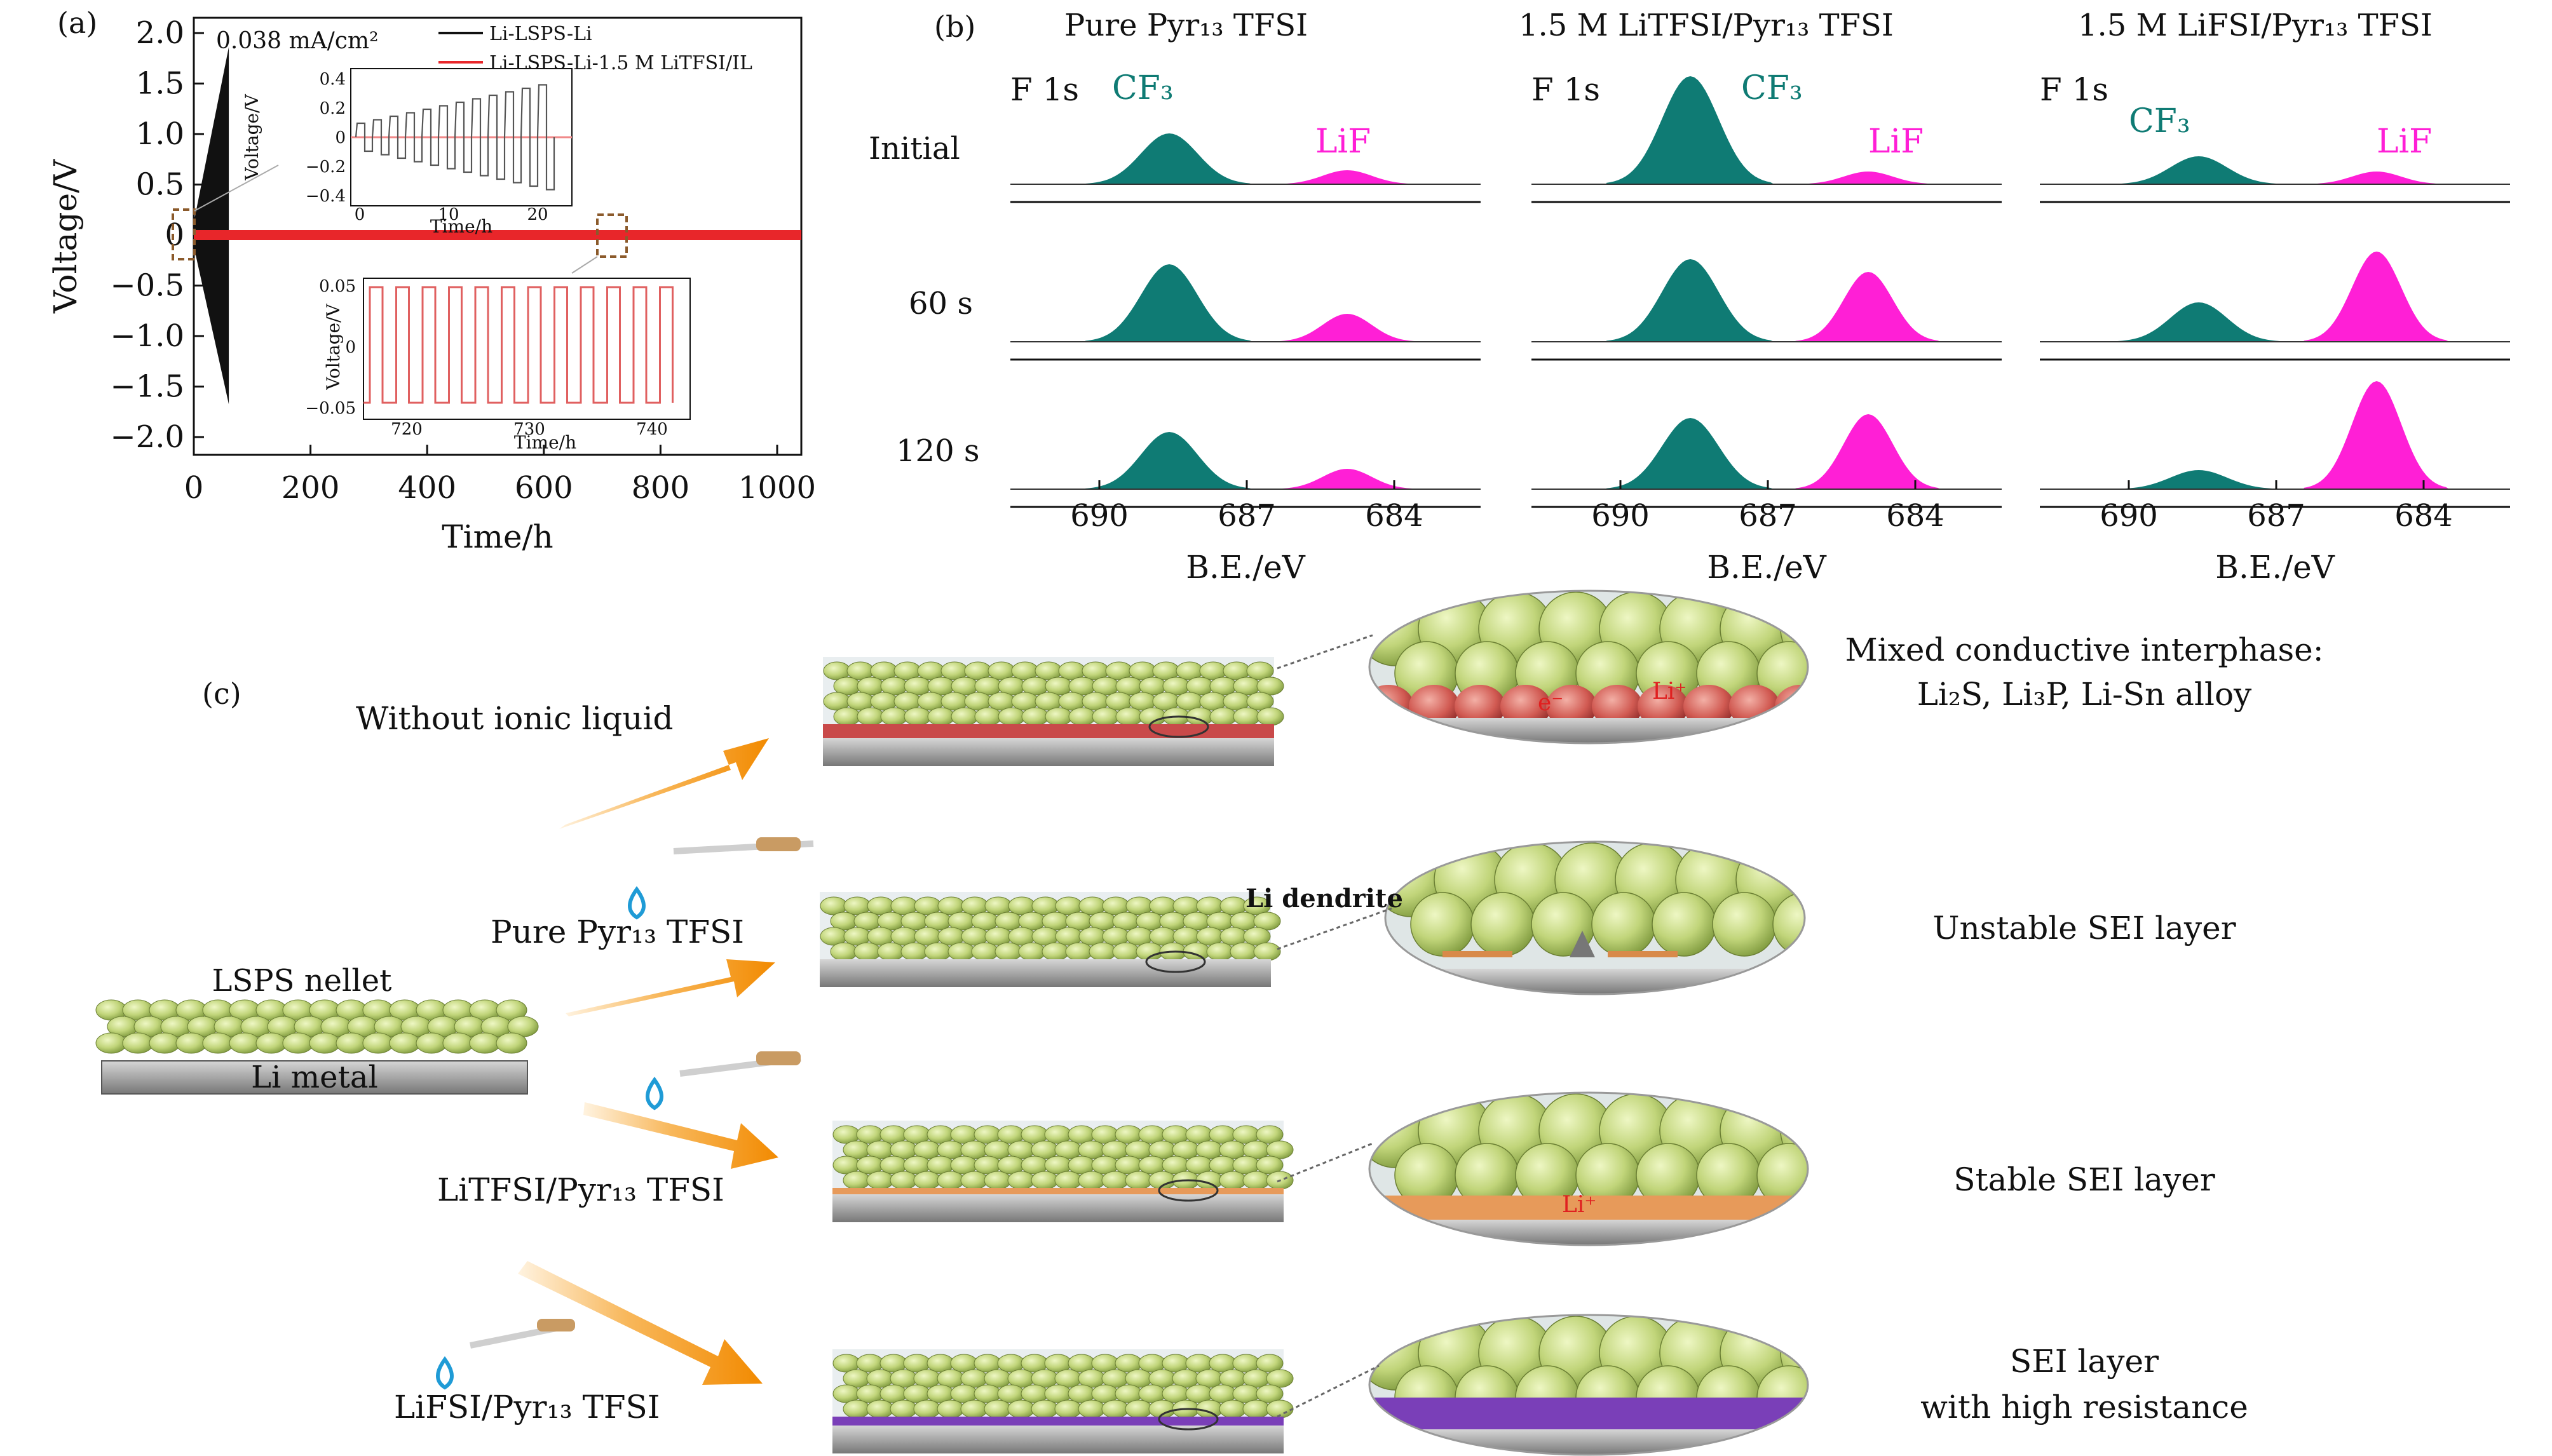 The image size is (2552, 1456). I want to click on inset-1: 0.4 0.2 0 −0.2 −0.4 0 10 20 Voltage/V Time/h, so click(407, 152).